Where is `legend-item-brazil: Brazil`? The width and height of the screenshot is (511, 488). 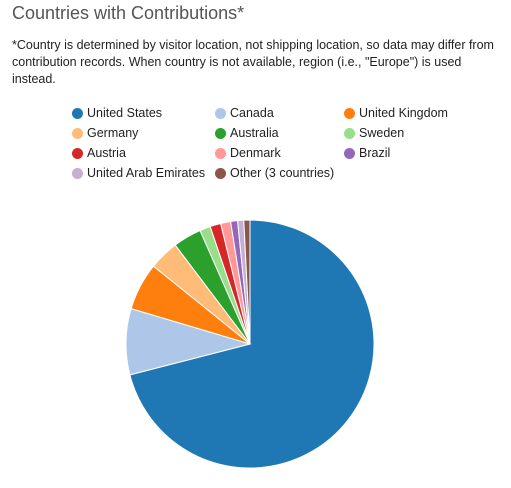 legend-item-brazil: Brazil is located at coordinates (367, 153).